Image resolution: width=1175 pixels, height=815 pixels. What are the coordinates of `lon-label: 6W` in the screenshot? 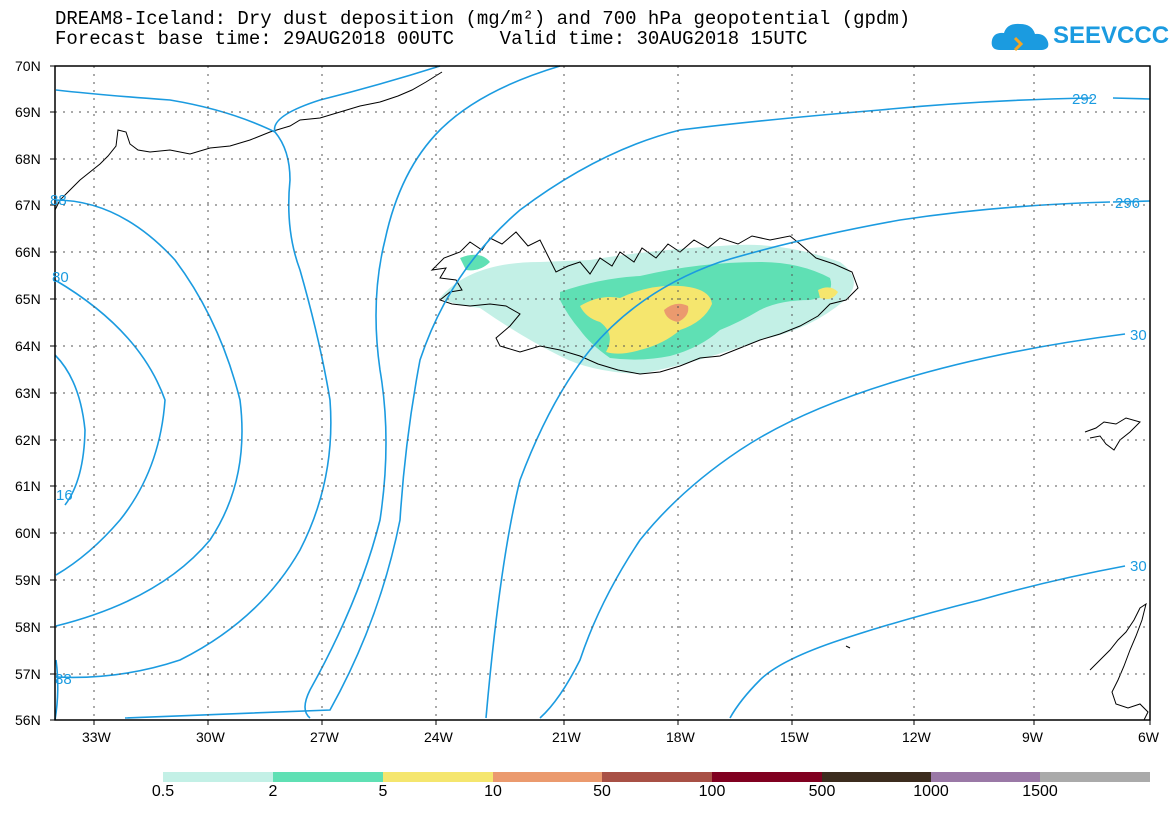 It's located at (1149, 737).